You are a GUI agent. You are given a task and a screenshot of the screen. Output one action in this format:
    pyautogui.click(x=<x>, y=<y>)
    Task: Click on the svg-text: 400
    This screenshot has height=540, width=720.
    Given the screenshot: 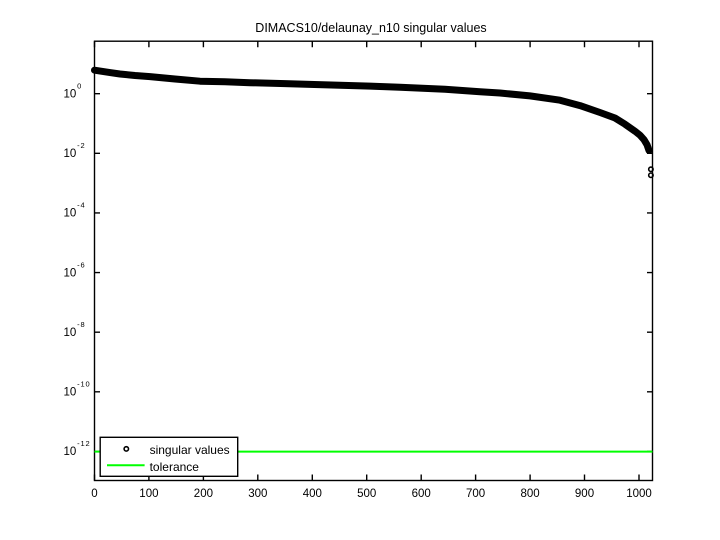 What is the action you would take?
    pyautogui.click(x=312, y=494)
    